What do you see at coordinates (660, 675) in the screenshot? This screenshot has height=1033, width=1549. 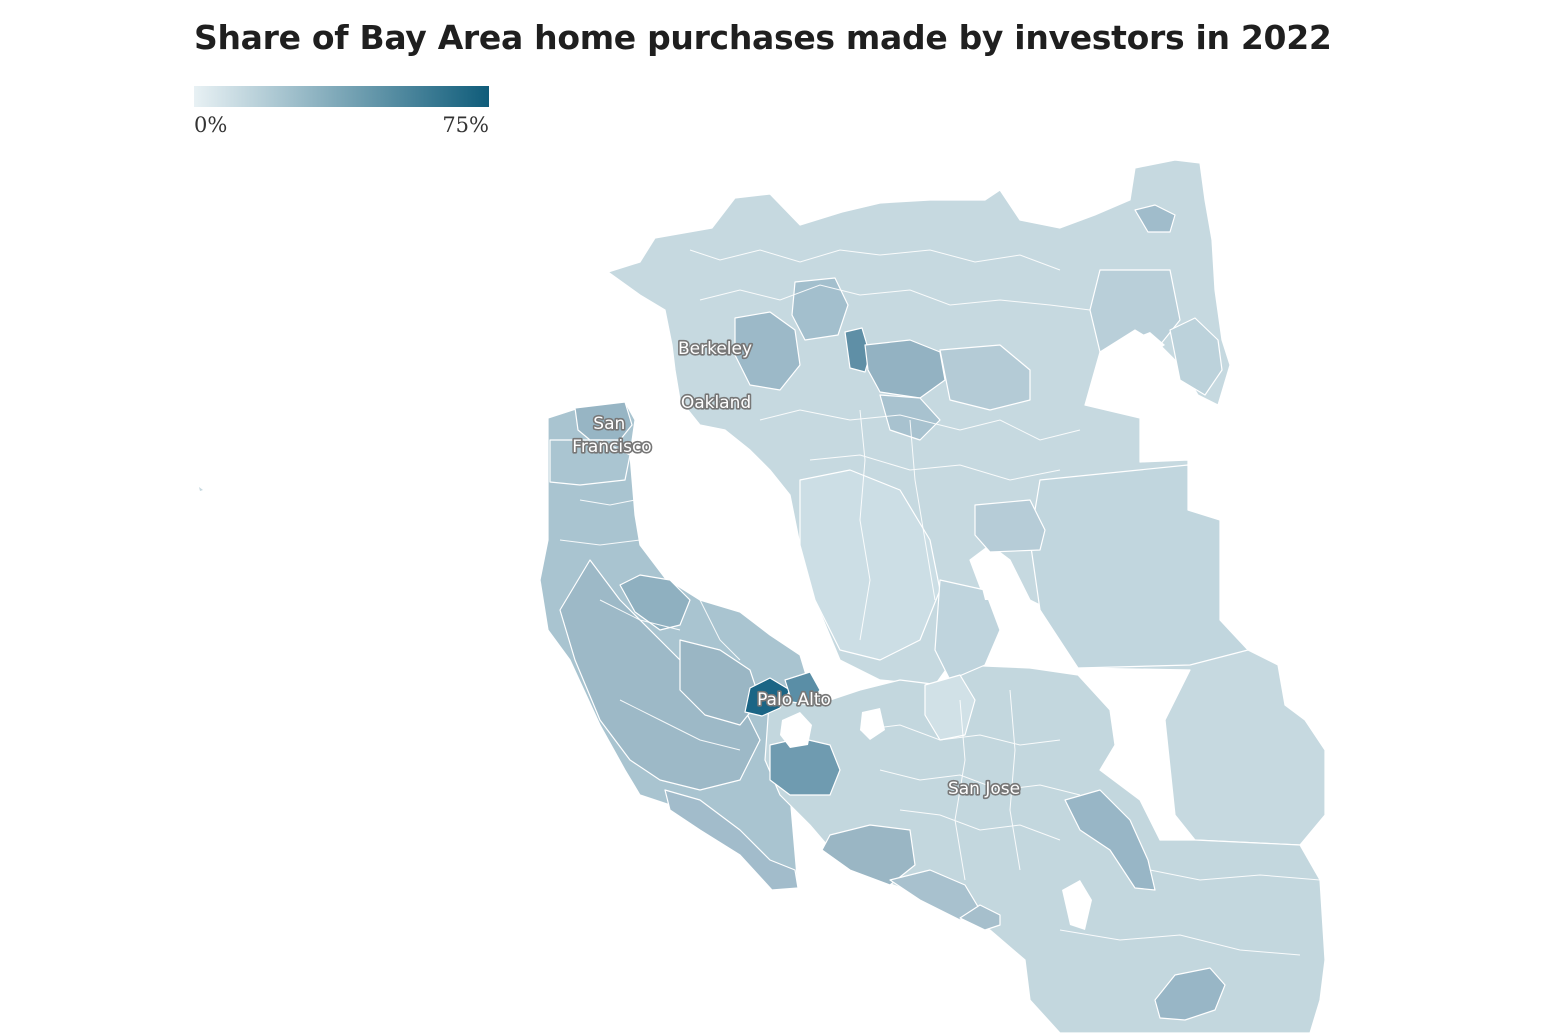 I see `region-half-moon-bay` at bounding box center [660, 675].